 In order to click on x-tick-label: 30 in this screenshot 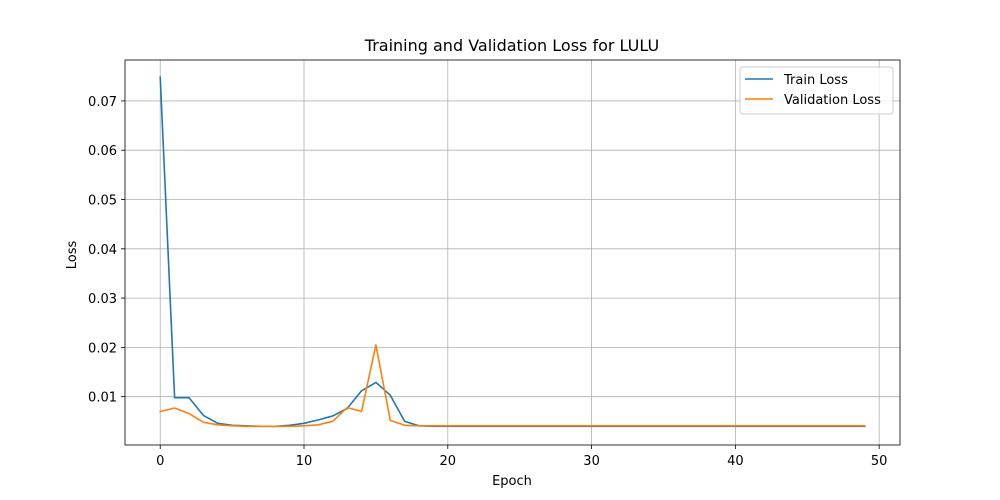, I will do `click(591, 461)`.